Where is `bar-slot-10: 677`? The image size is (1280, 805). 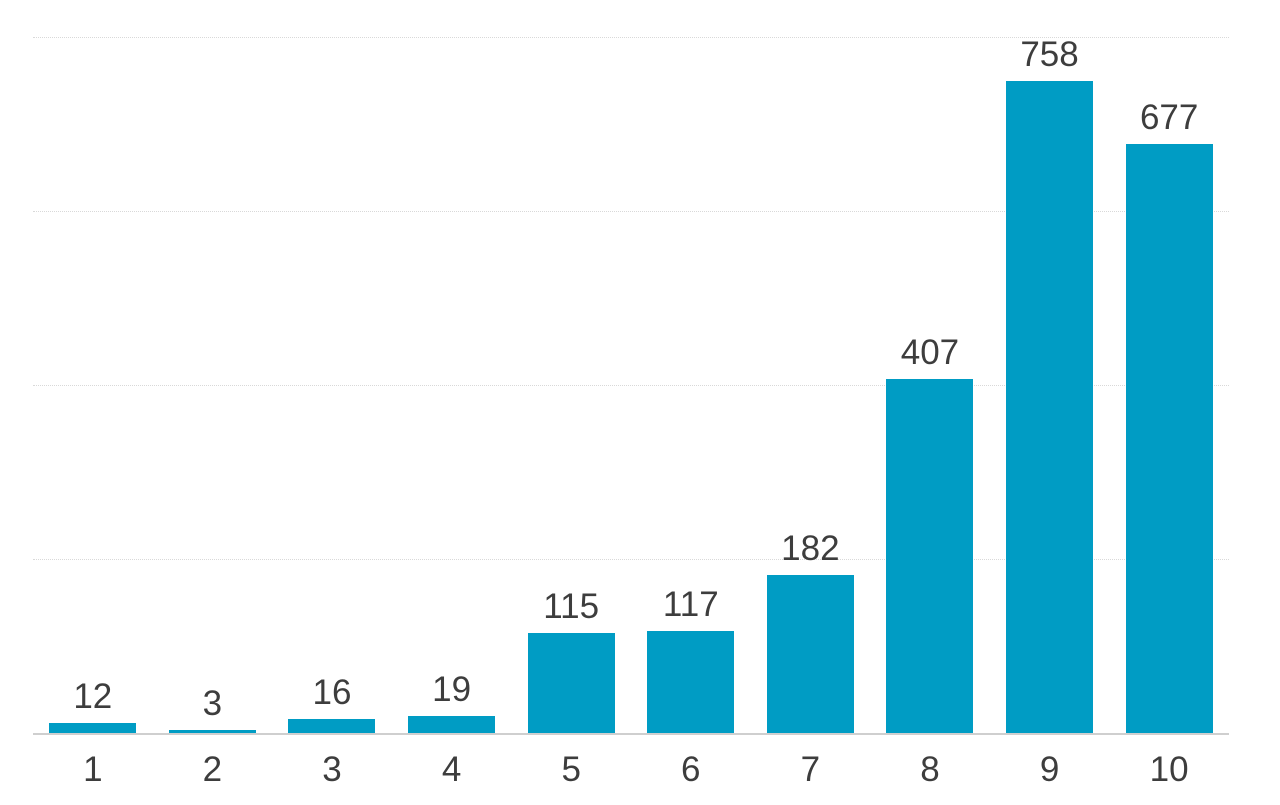 bar-slot-10: 677 is located at coordinates (1169, 385).